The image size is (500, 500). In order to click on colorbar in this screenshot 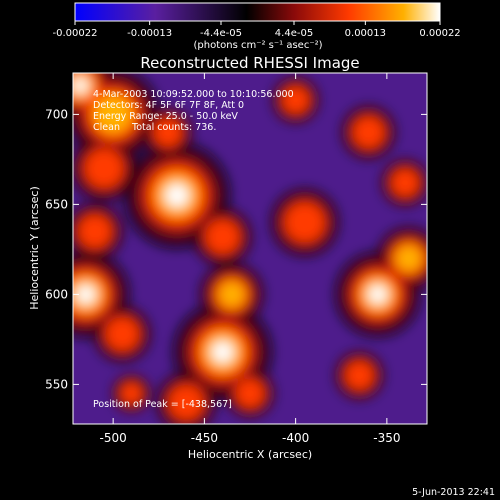, I will do `click(257, 12)`.